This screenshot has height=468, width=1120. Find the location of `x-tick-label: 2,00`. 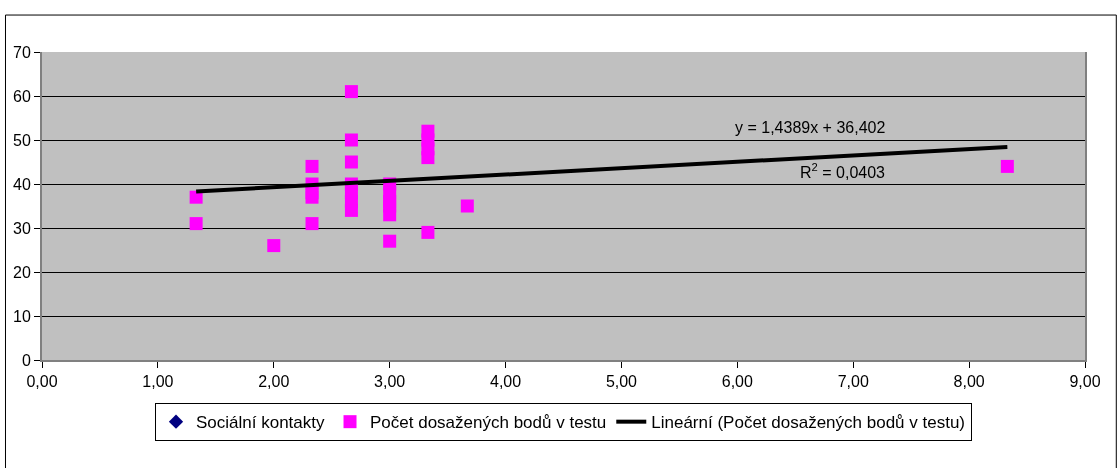

x-tick-label: 2,00 is located at coordinates (274, 382).